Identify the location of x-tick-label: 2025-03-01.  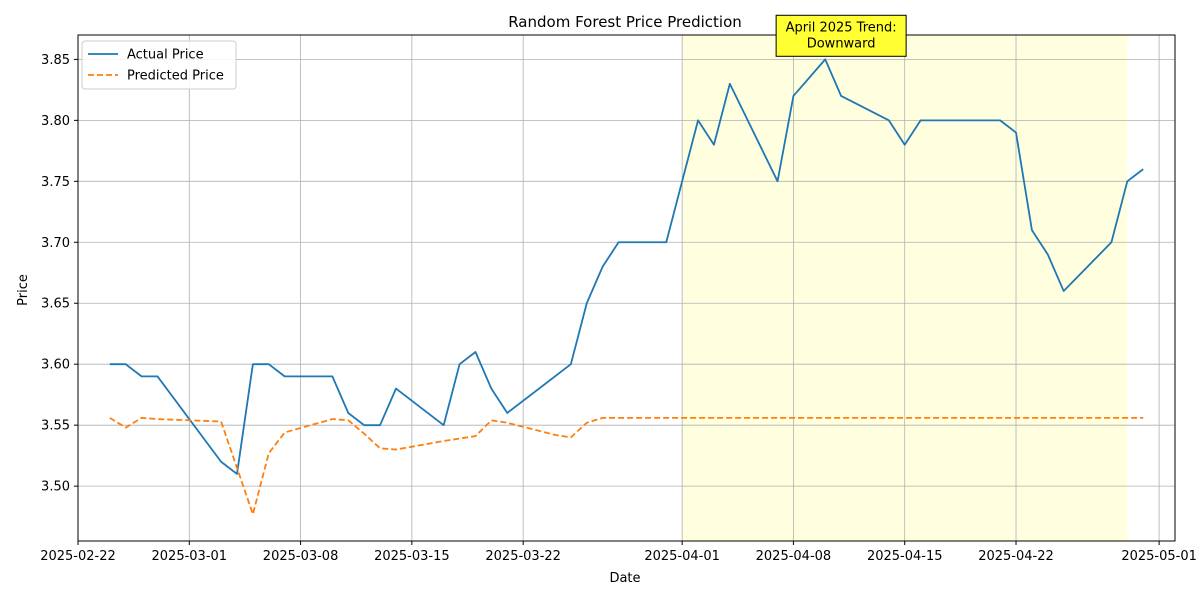
(190, 556).